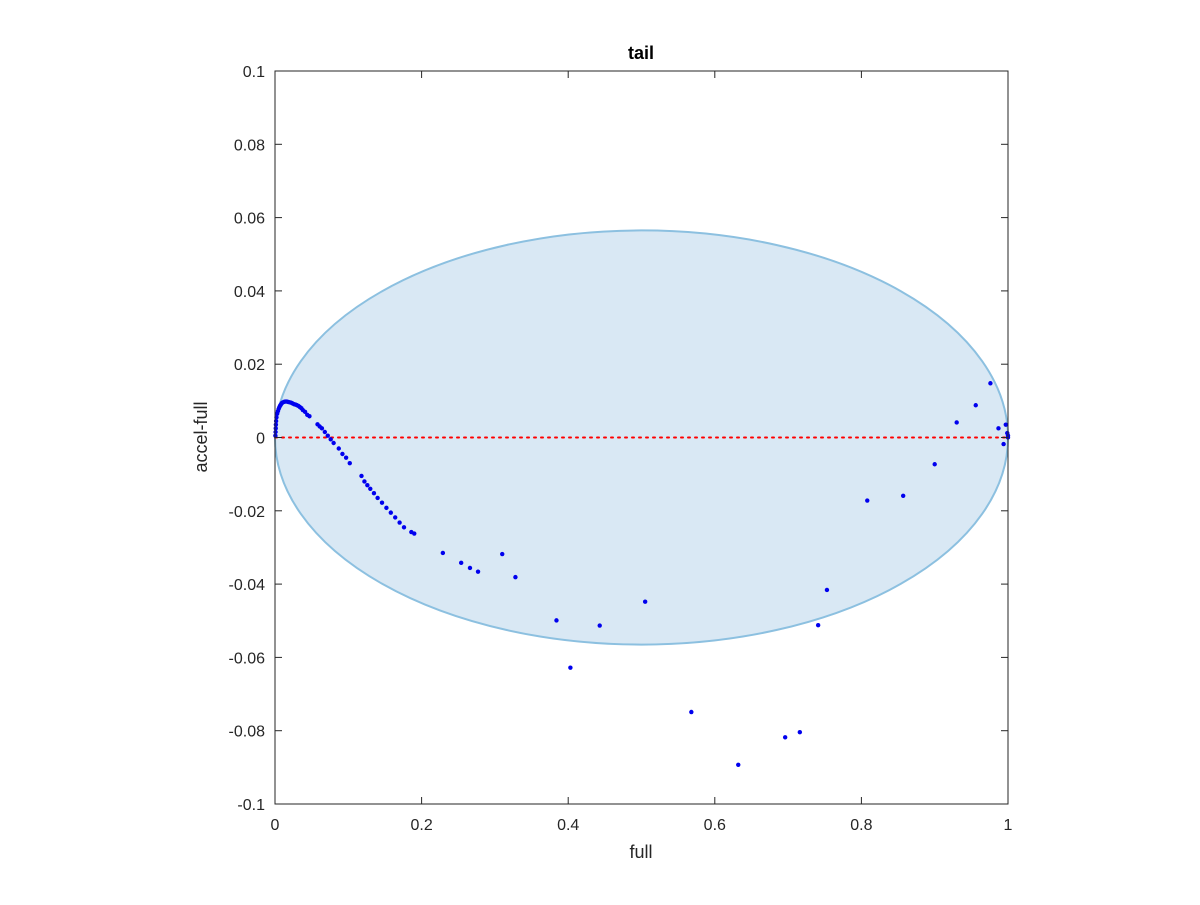 The height and width of the screenshot is (905, 1200). What do you see at coordinates (247, 732) in the screenshot?
I see `y-tick-label: -0.08` at bounding box center [247, 732].